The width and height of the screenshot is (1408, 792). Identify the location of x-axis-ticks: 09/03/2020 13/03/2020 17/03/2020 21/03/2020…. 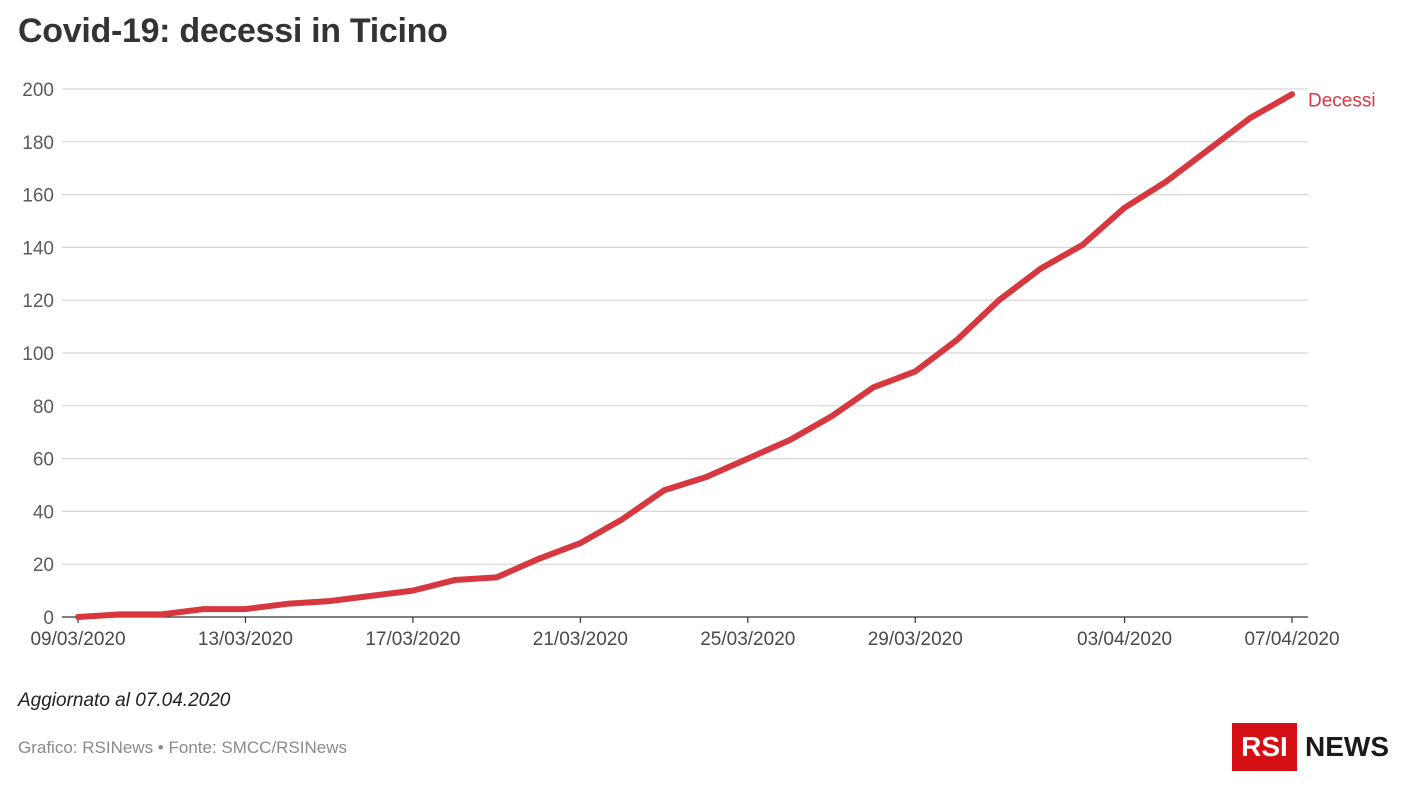
(685, 633).